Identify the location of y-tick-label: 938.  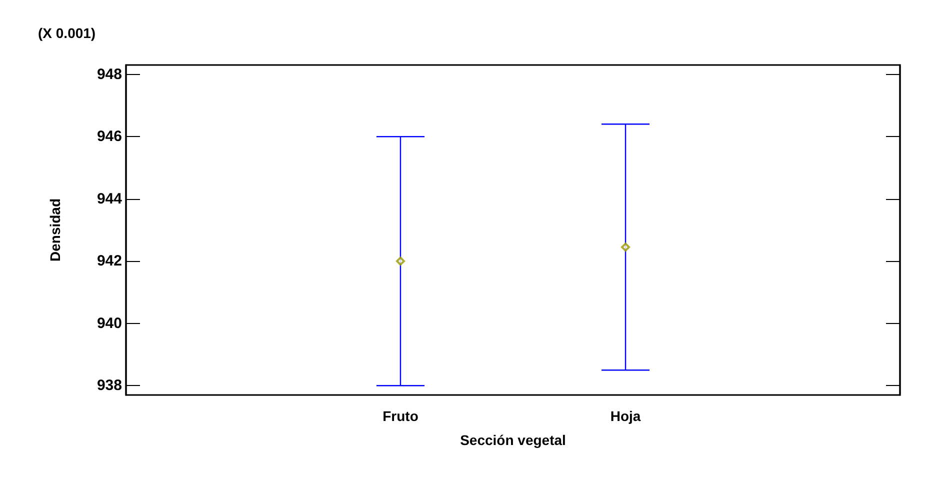
(109, 385).